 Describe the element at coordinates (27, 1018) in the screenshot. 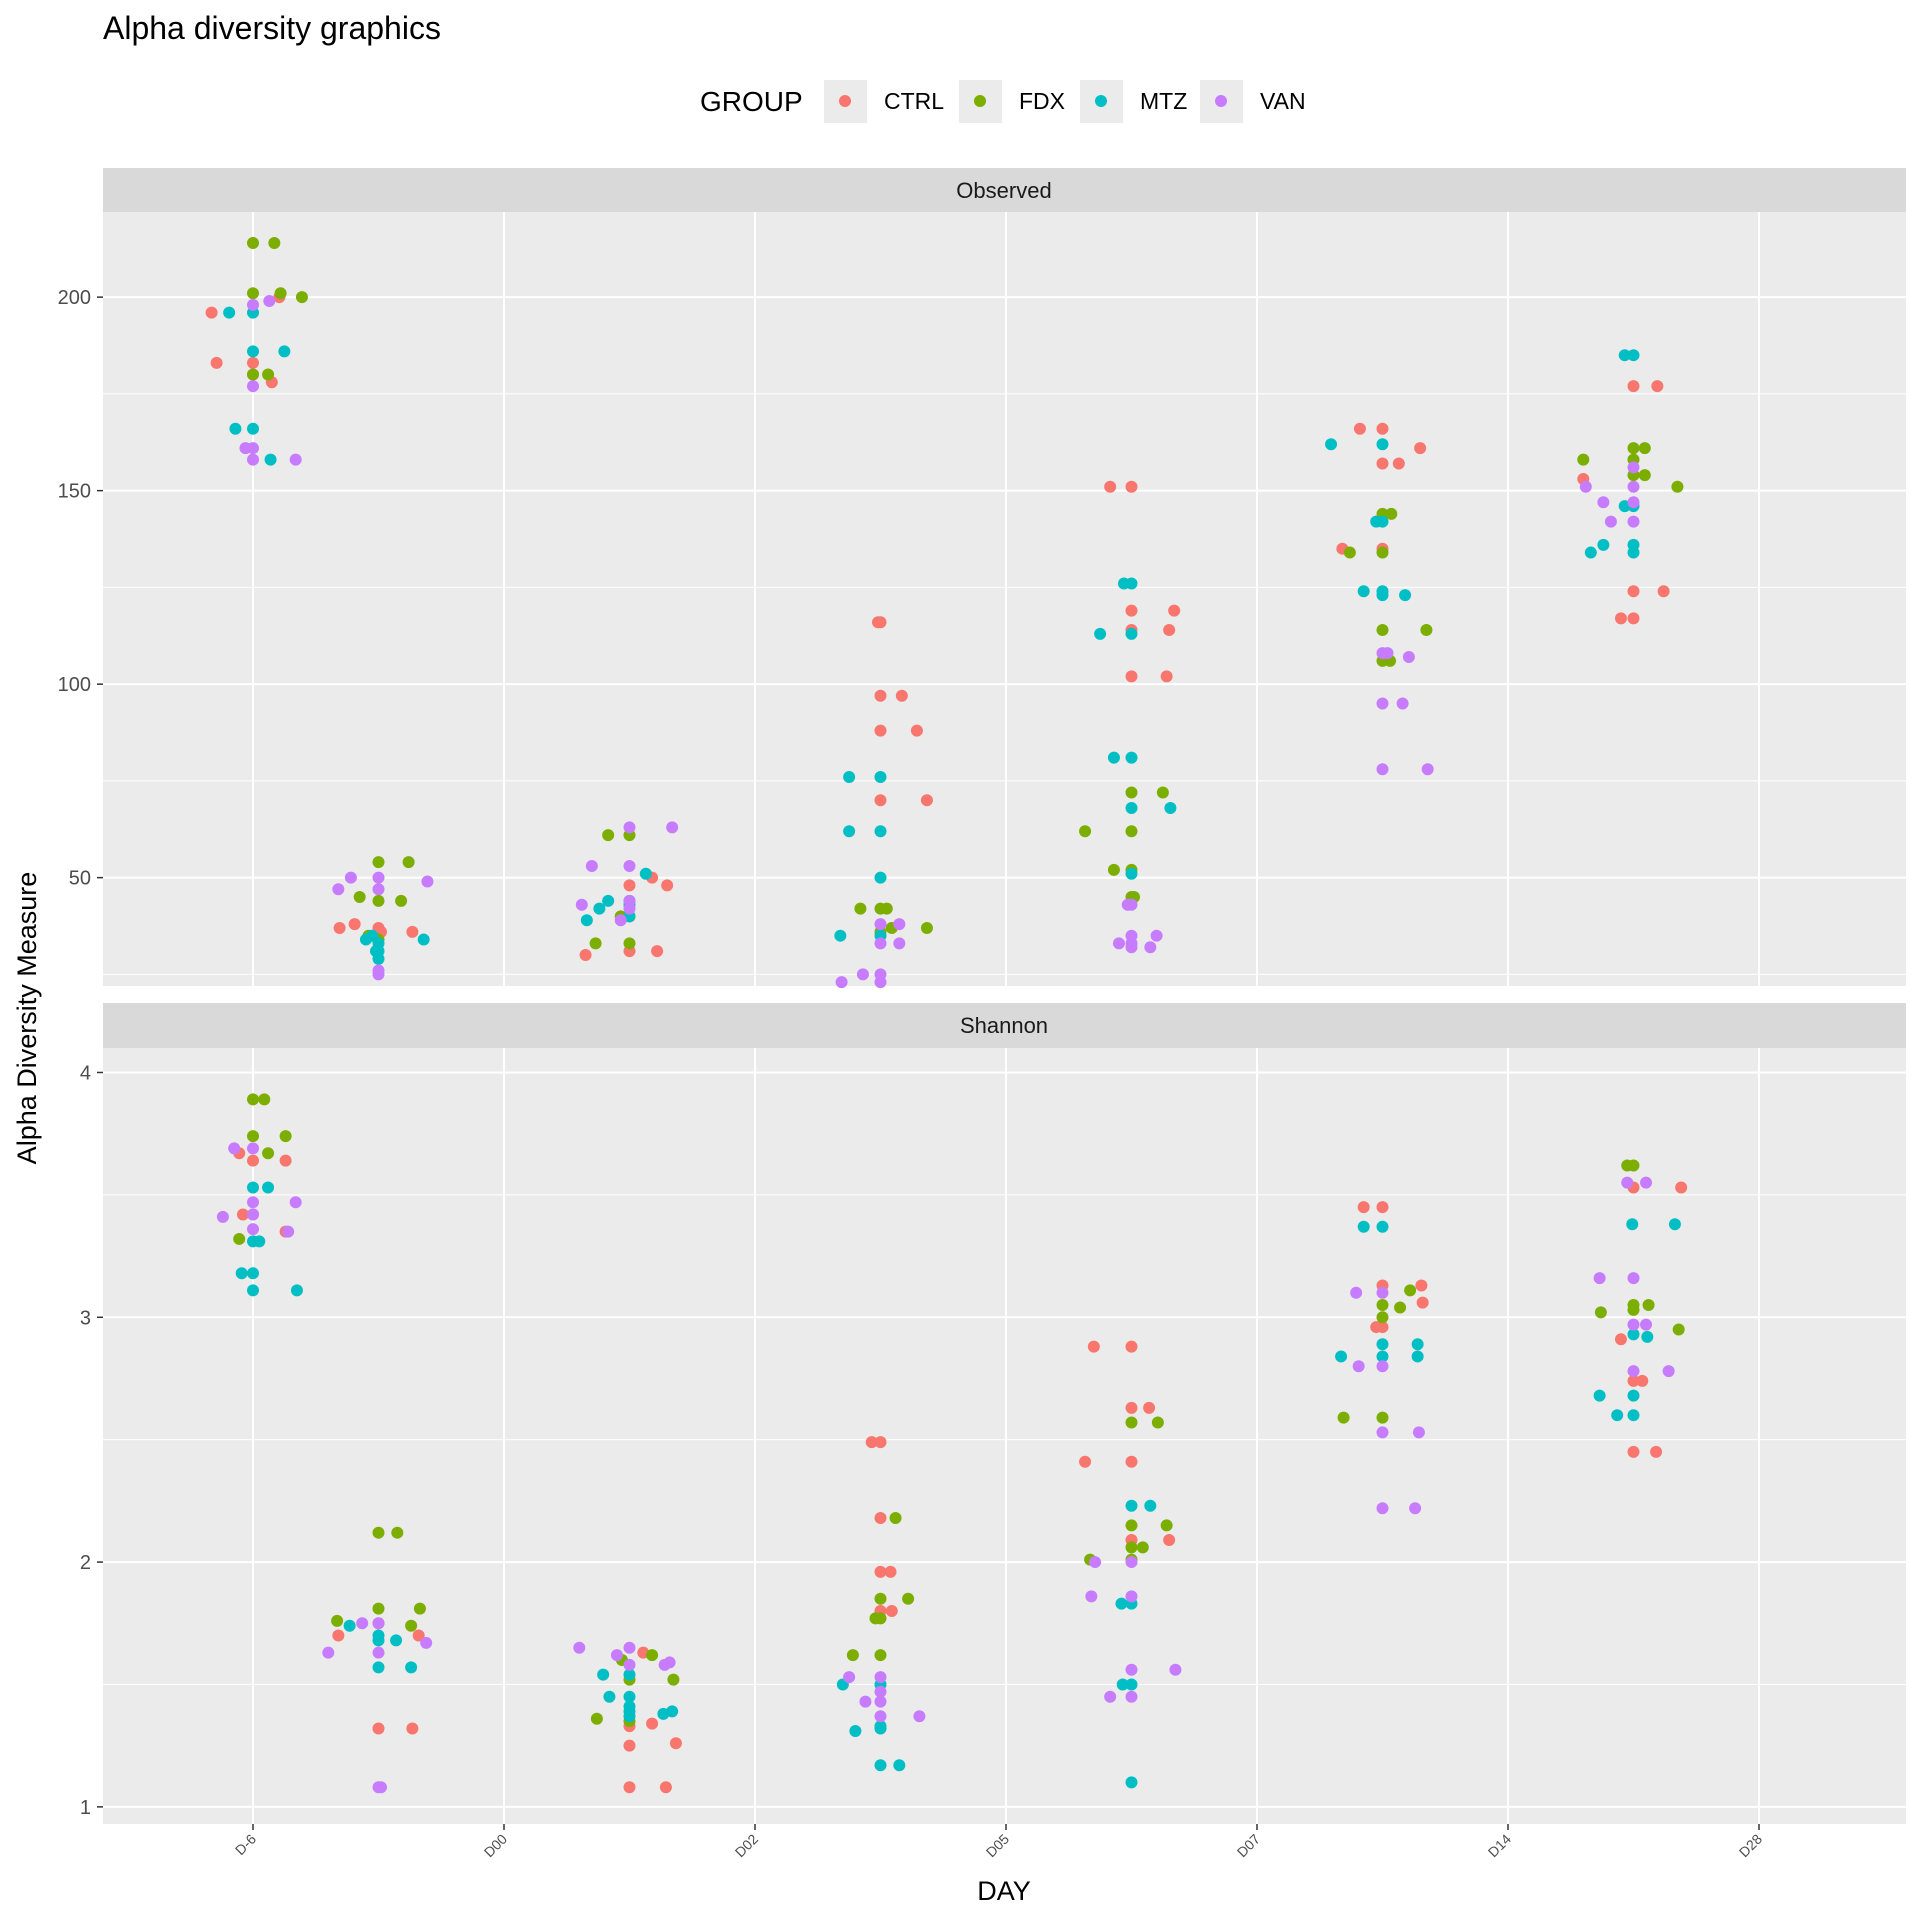

I see `y-axis-title: Alpha Diversity Measure` at that location.